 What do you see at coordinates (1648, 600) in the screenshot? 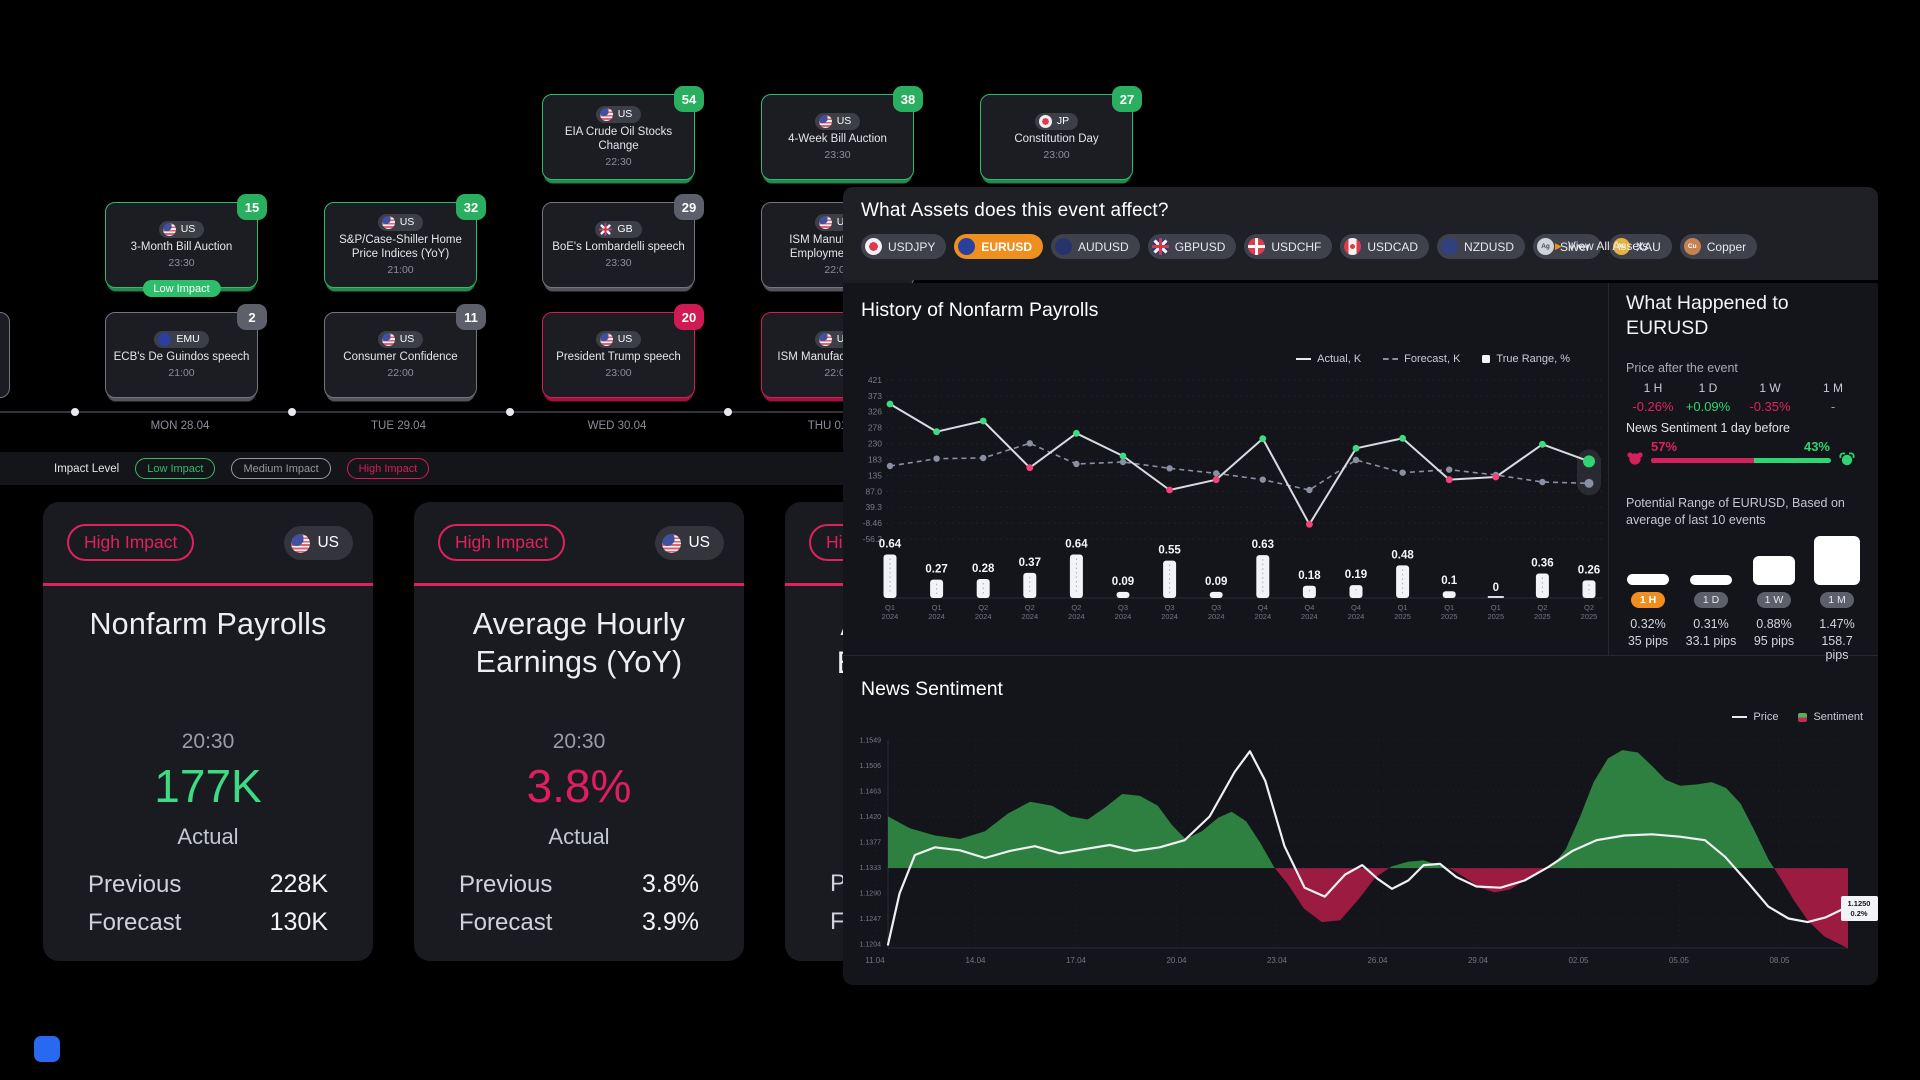
I see `range-period-pill: 1 H` at bounding box center [1648, 600].